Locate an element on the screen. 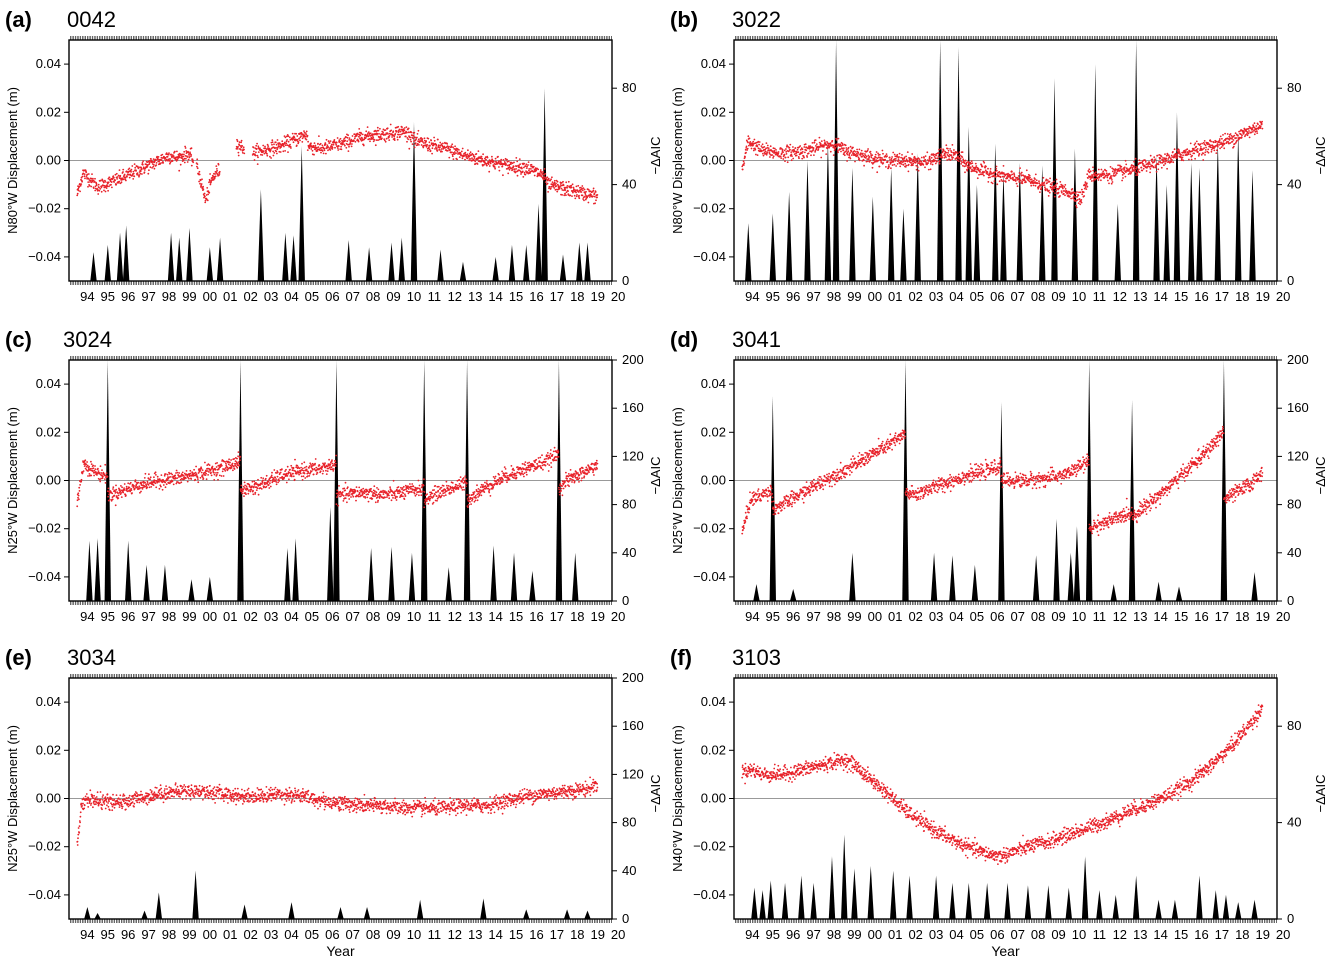  x-tick-label: 98 is located at coordinates (834, 296).